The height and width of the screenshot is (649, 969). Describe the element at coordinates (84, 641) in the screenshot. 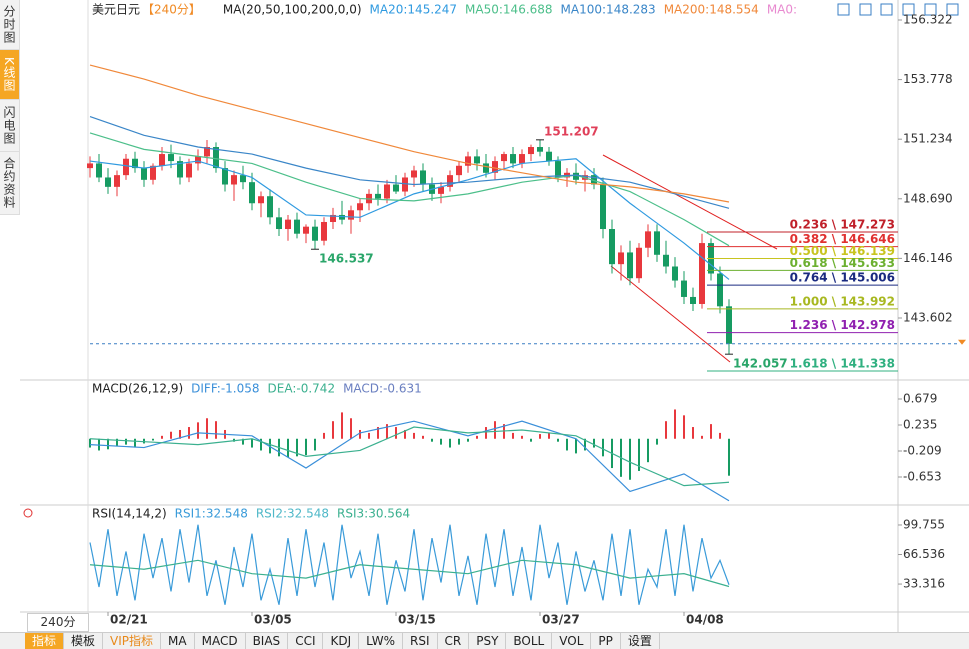

I see `toolbar-tab: 模板` at that location.